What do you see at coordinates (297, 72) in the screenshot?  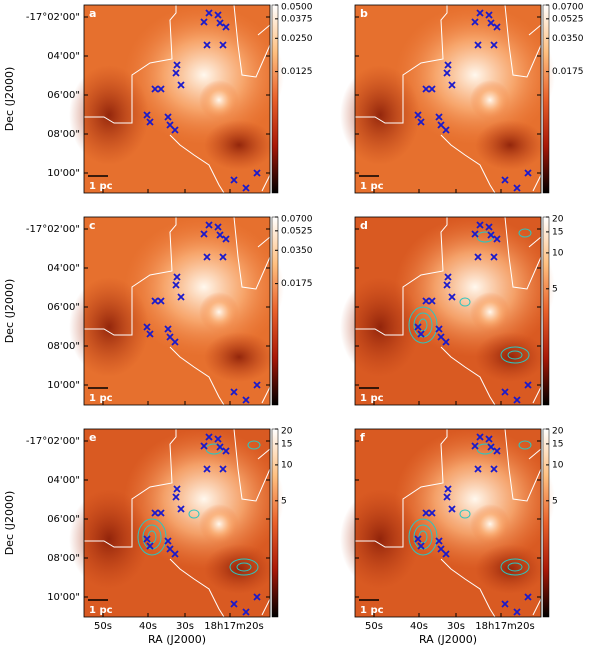 I see `colorbar-tick-label: 0.0125` at bounding box center [297, 72].